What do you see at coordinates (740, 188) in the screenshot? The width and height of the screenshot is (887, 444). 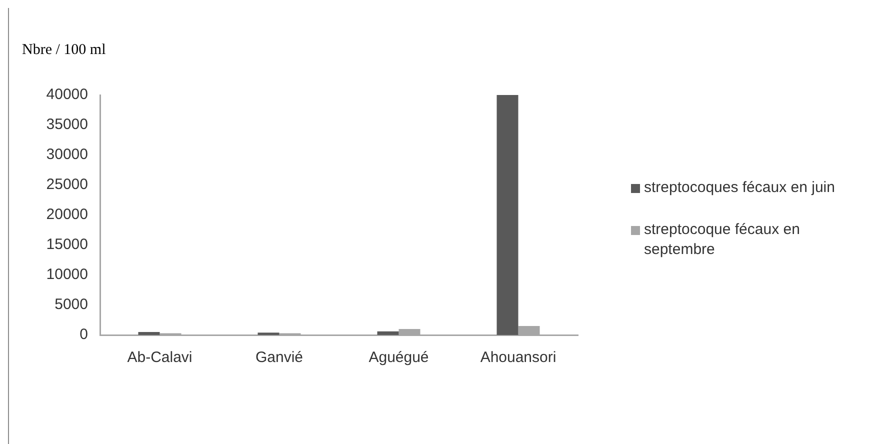 I see `legend-label: streptocoques fécaux en juin` at bounding box center [740, 188].